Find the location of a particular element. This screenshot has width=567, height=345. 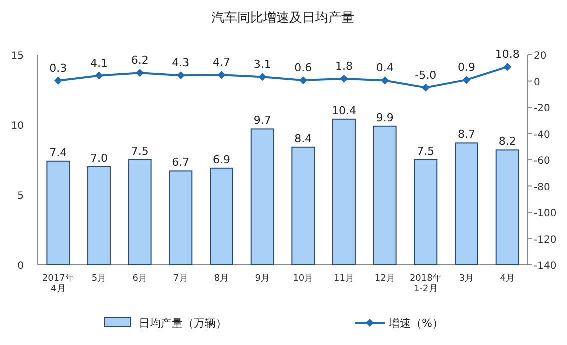

data-label: 4.1 is located at coordinates (99, 63).